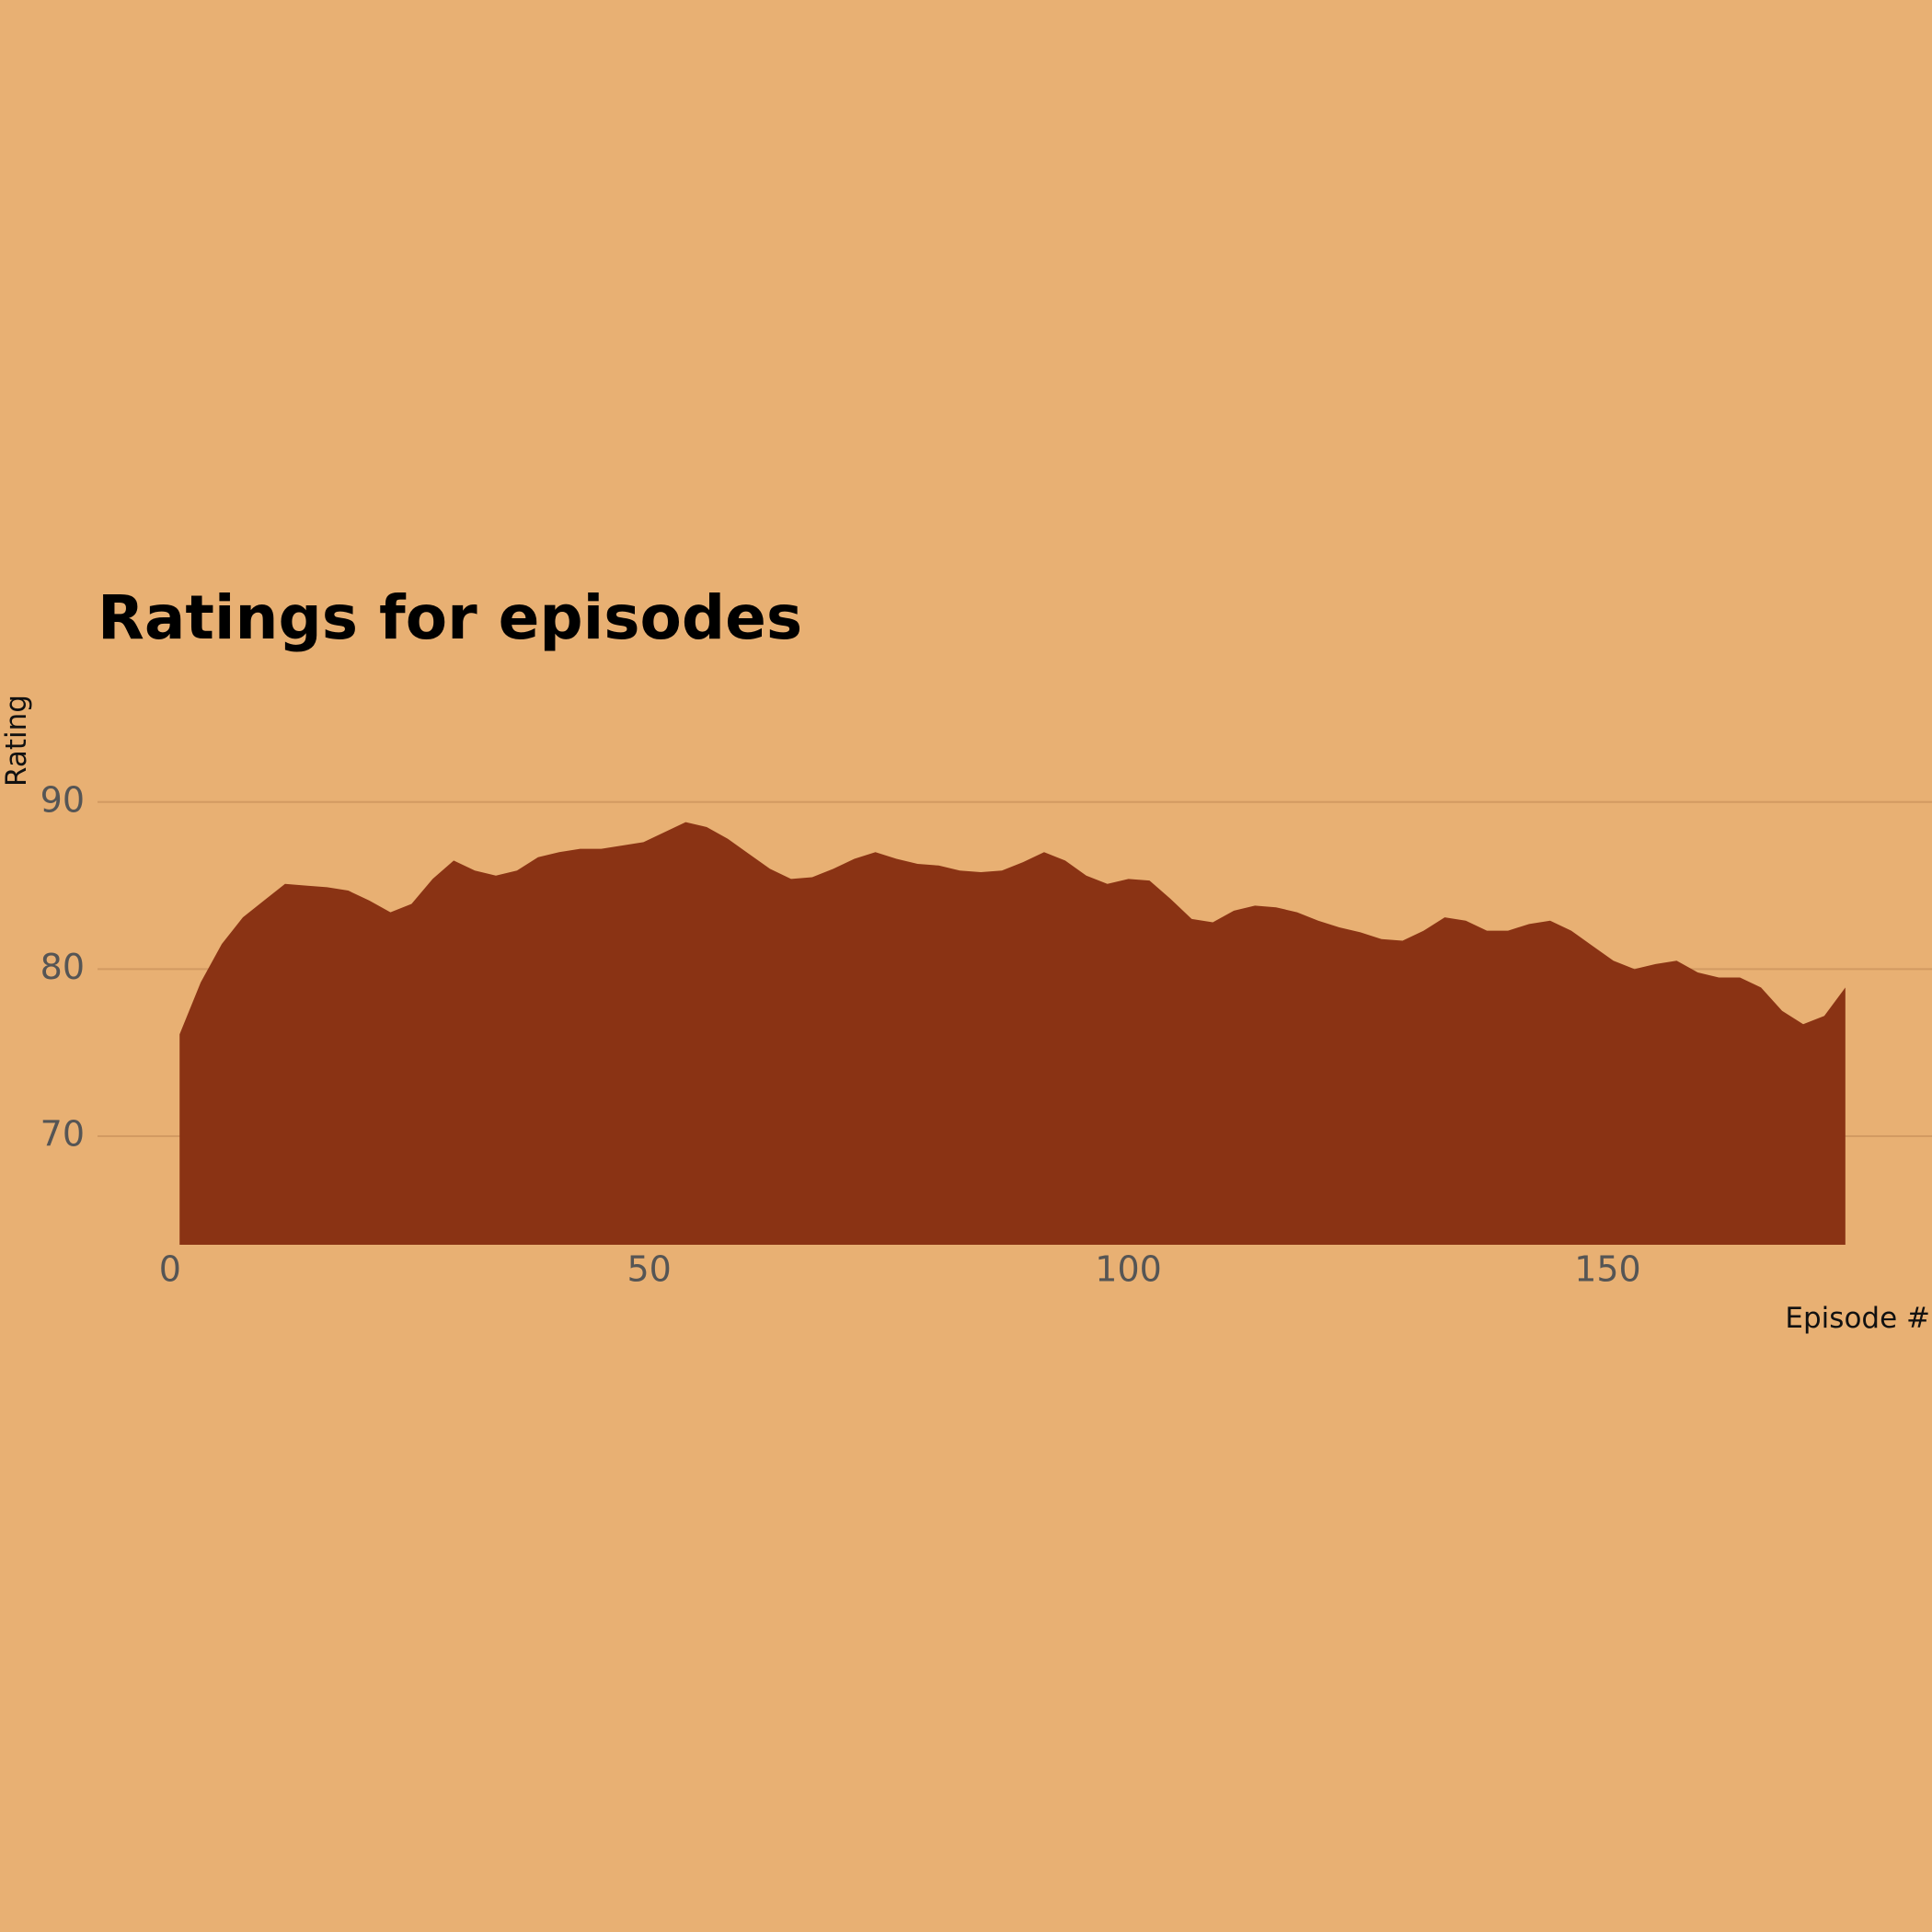  What do you see at coordinates (170, 1269) in the screenshot?
I see `x-tick-label: 0` at bounding box center [170, 1269].